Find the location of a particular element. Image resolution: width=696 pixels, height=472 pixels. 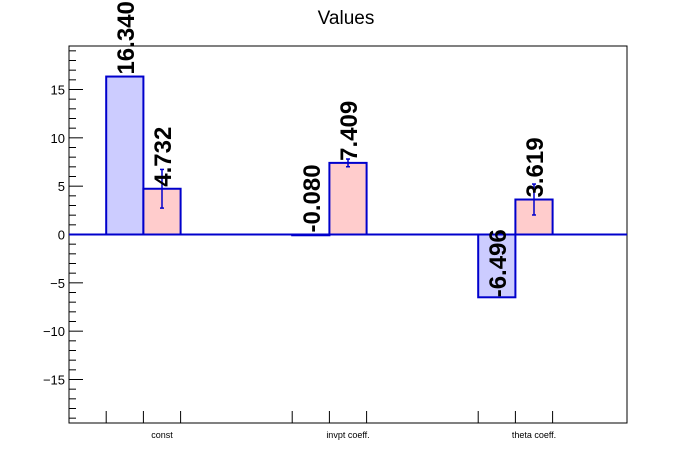

y-tick-label: 0 is located at coordinates (61, 235).